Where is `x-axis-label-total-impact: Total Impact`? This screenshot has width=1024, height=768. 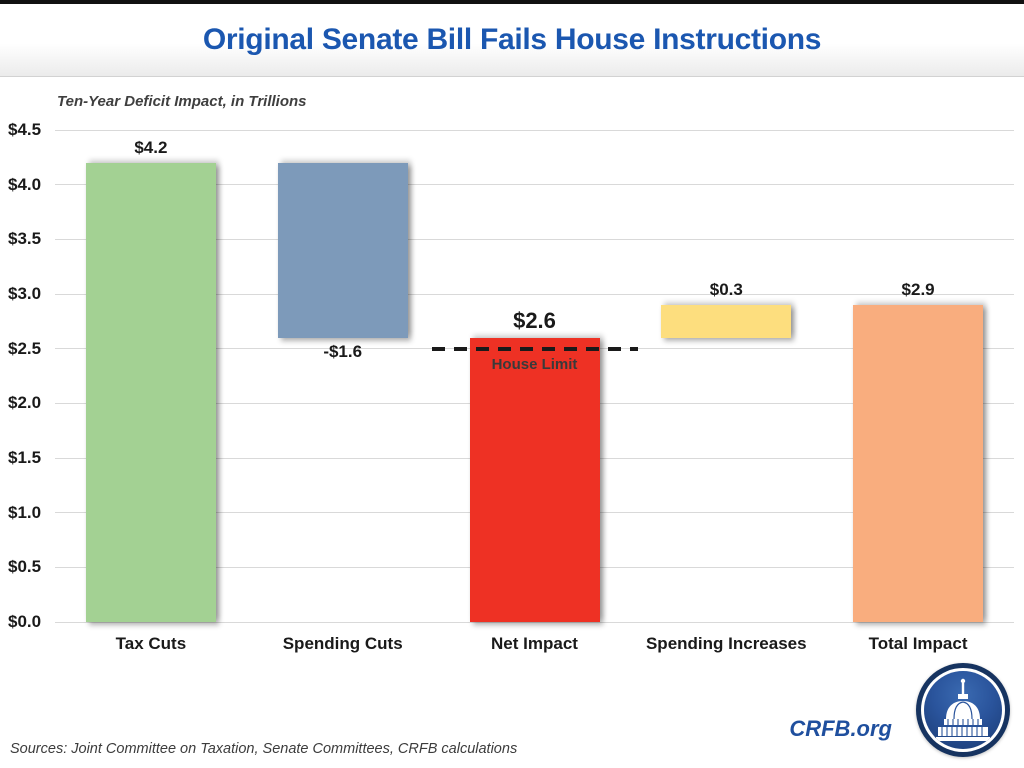 x-axis-label-total-impact: Total Impact is located at coordinates (918, 643).